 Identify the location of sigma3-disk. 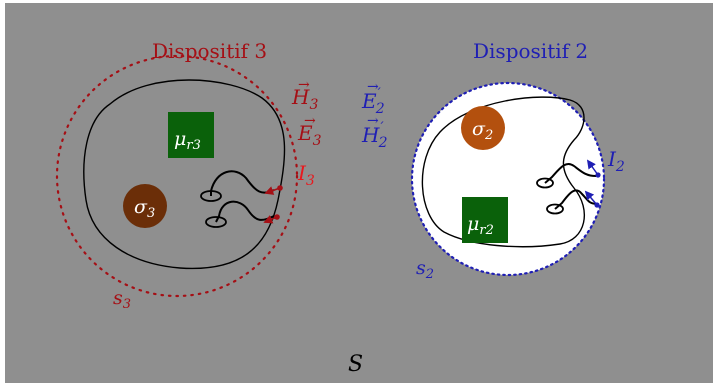
(145, 206).